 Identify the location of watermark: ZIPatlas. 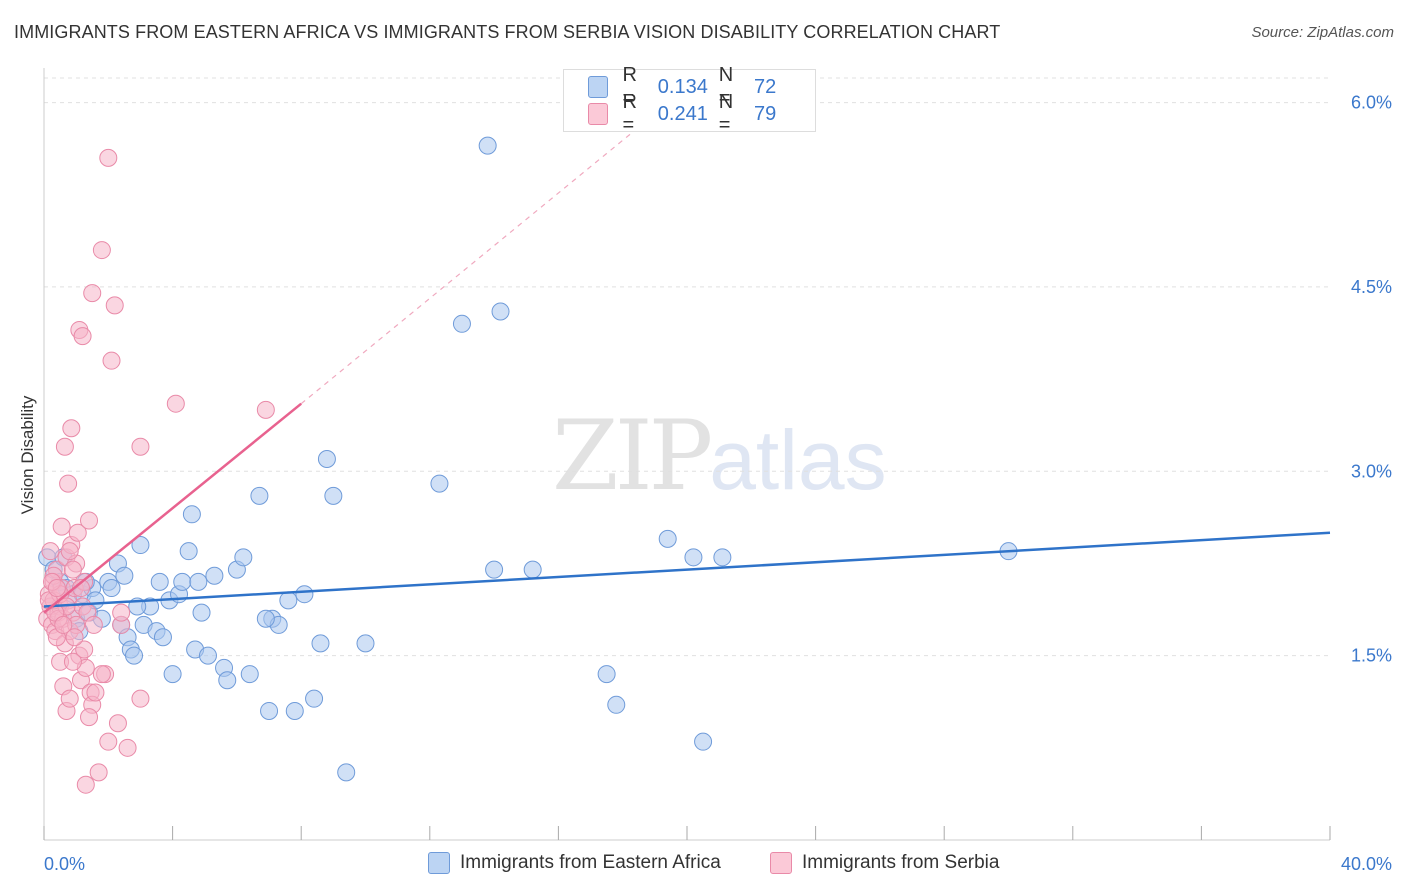
(719, 456).